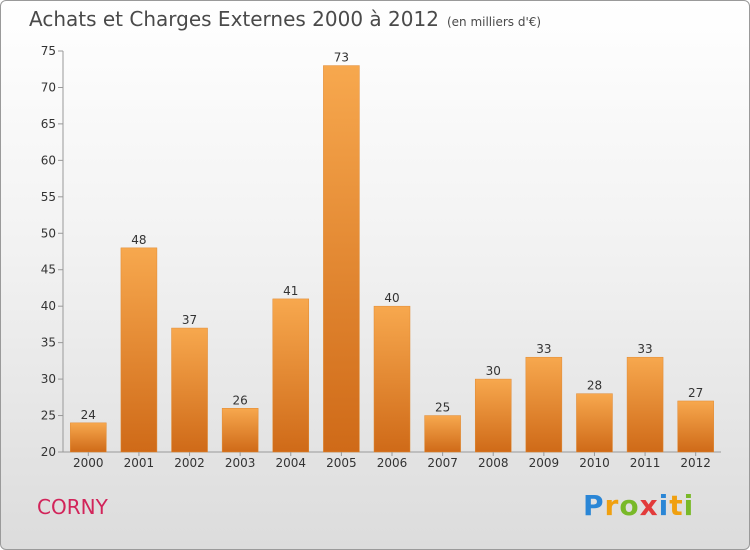 This screenshot has height=550, width=750. Describe the element at coordinates (494, 22) in the screenshot. I see `chart-subtitle: (en milliers d'€)` at that location.